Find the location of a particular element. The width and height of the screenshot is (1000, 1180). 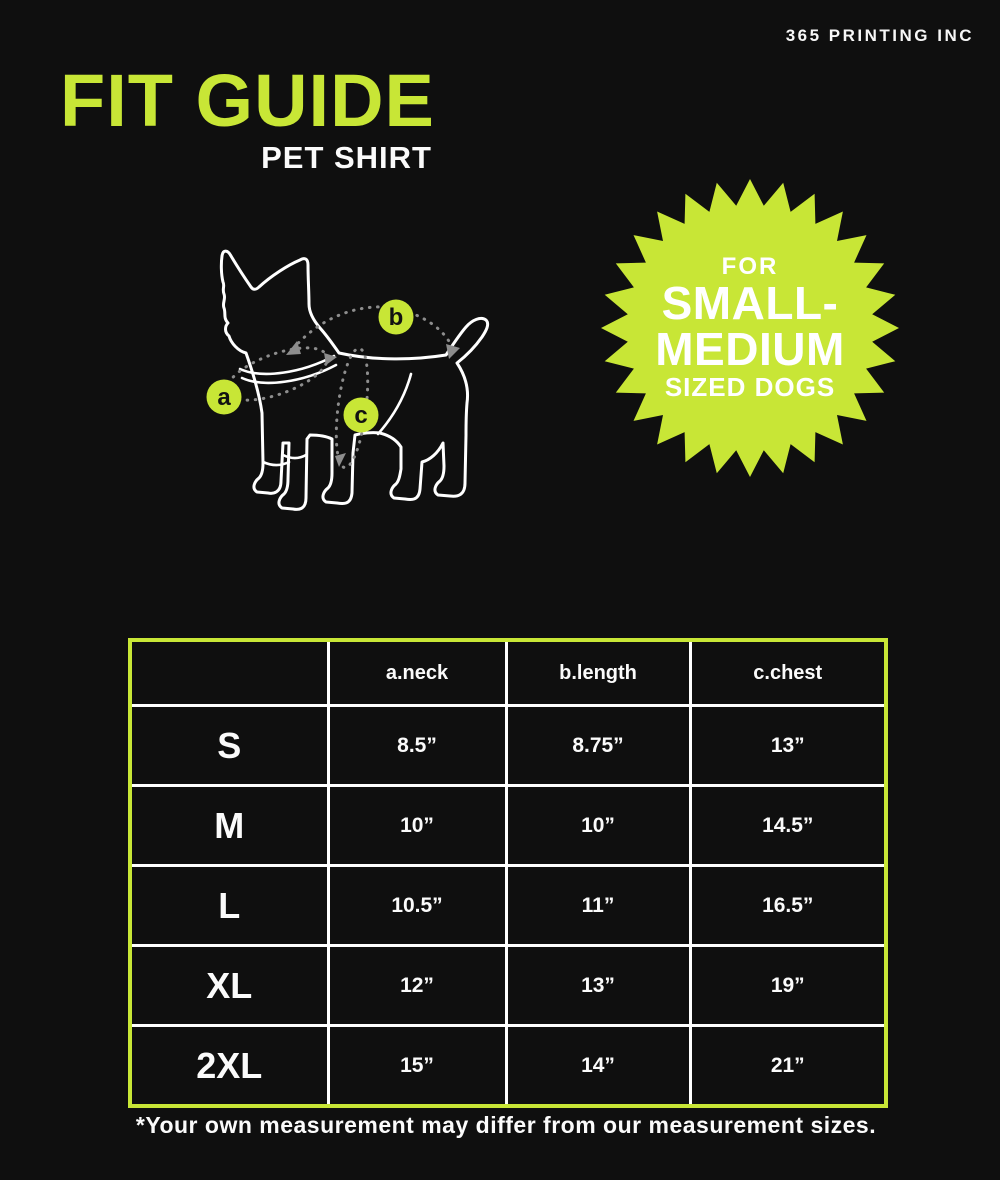

table-row: L 10.5” 11” 16.5” is located at coordinates (508, 905).